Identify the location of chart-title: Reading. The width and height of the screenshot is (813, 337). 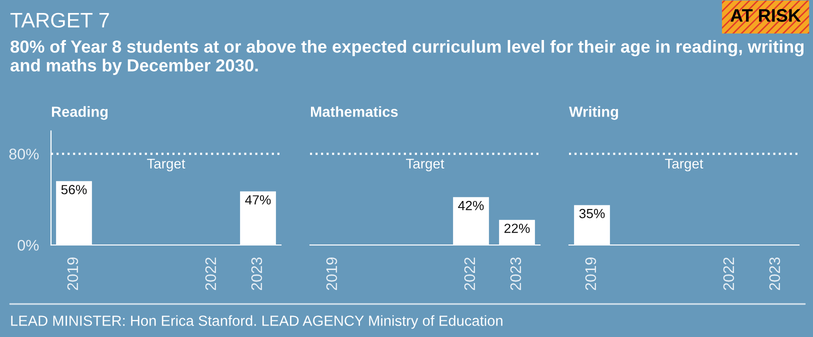
(80, 113).